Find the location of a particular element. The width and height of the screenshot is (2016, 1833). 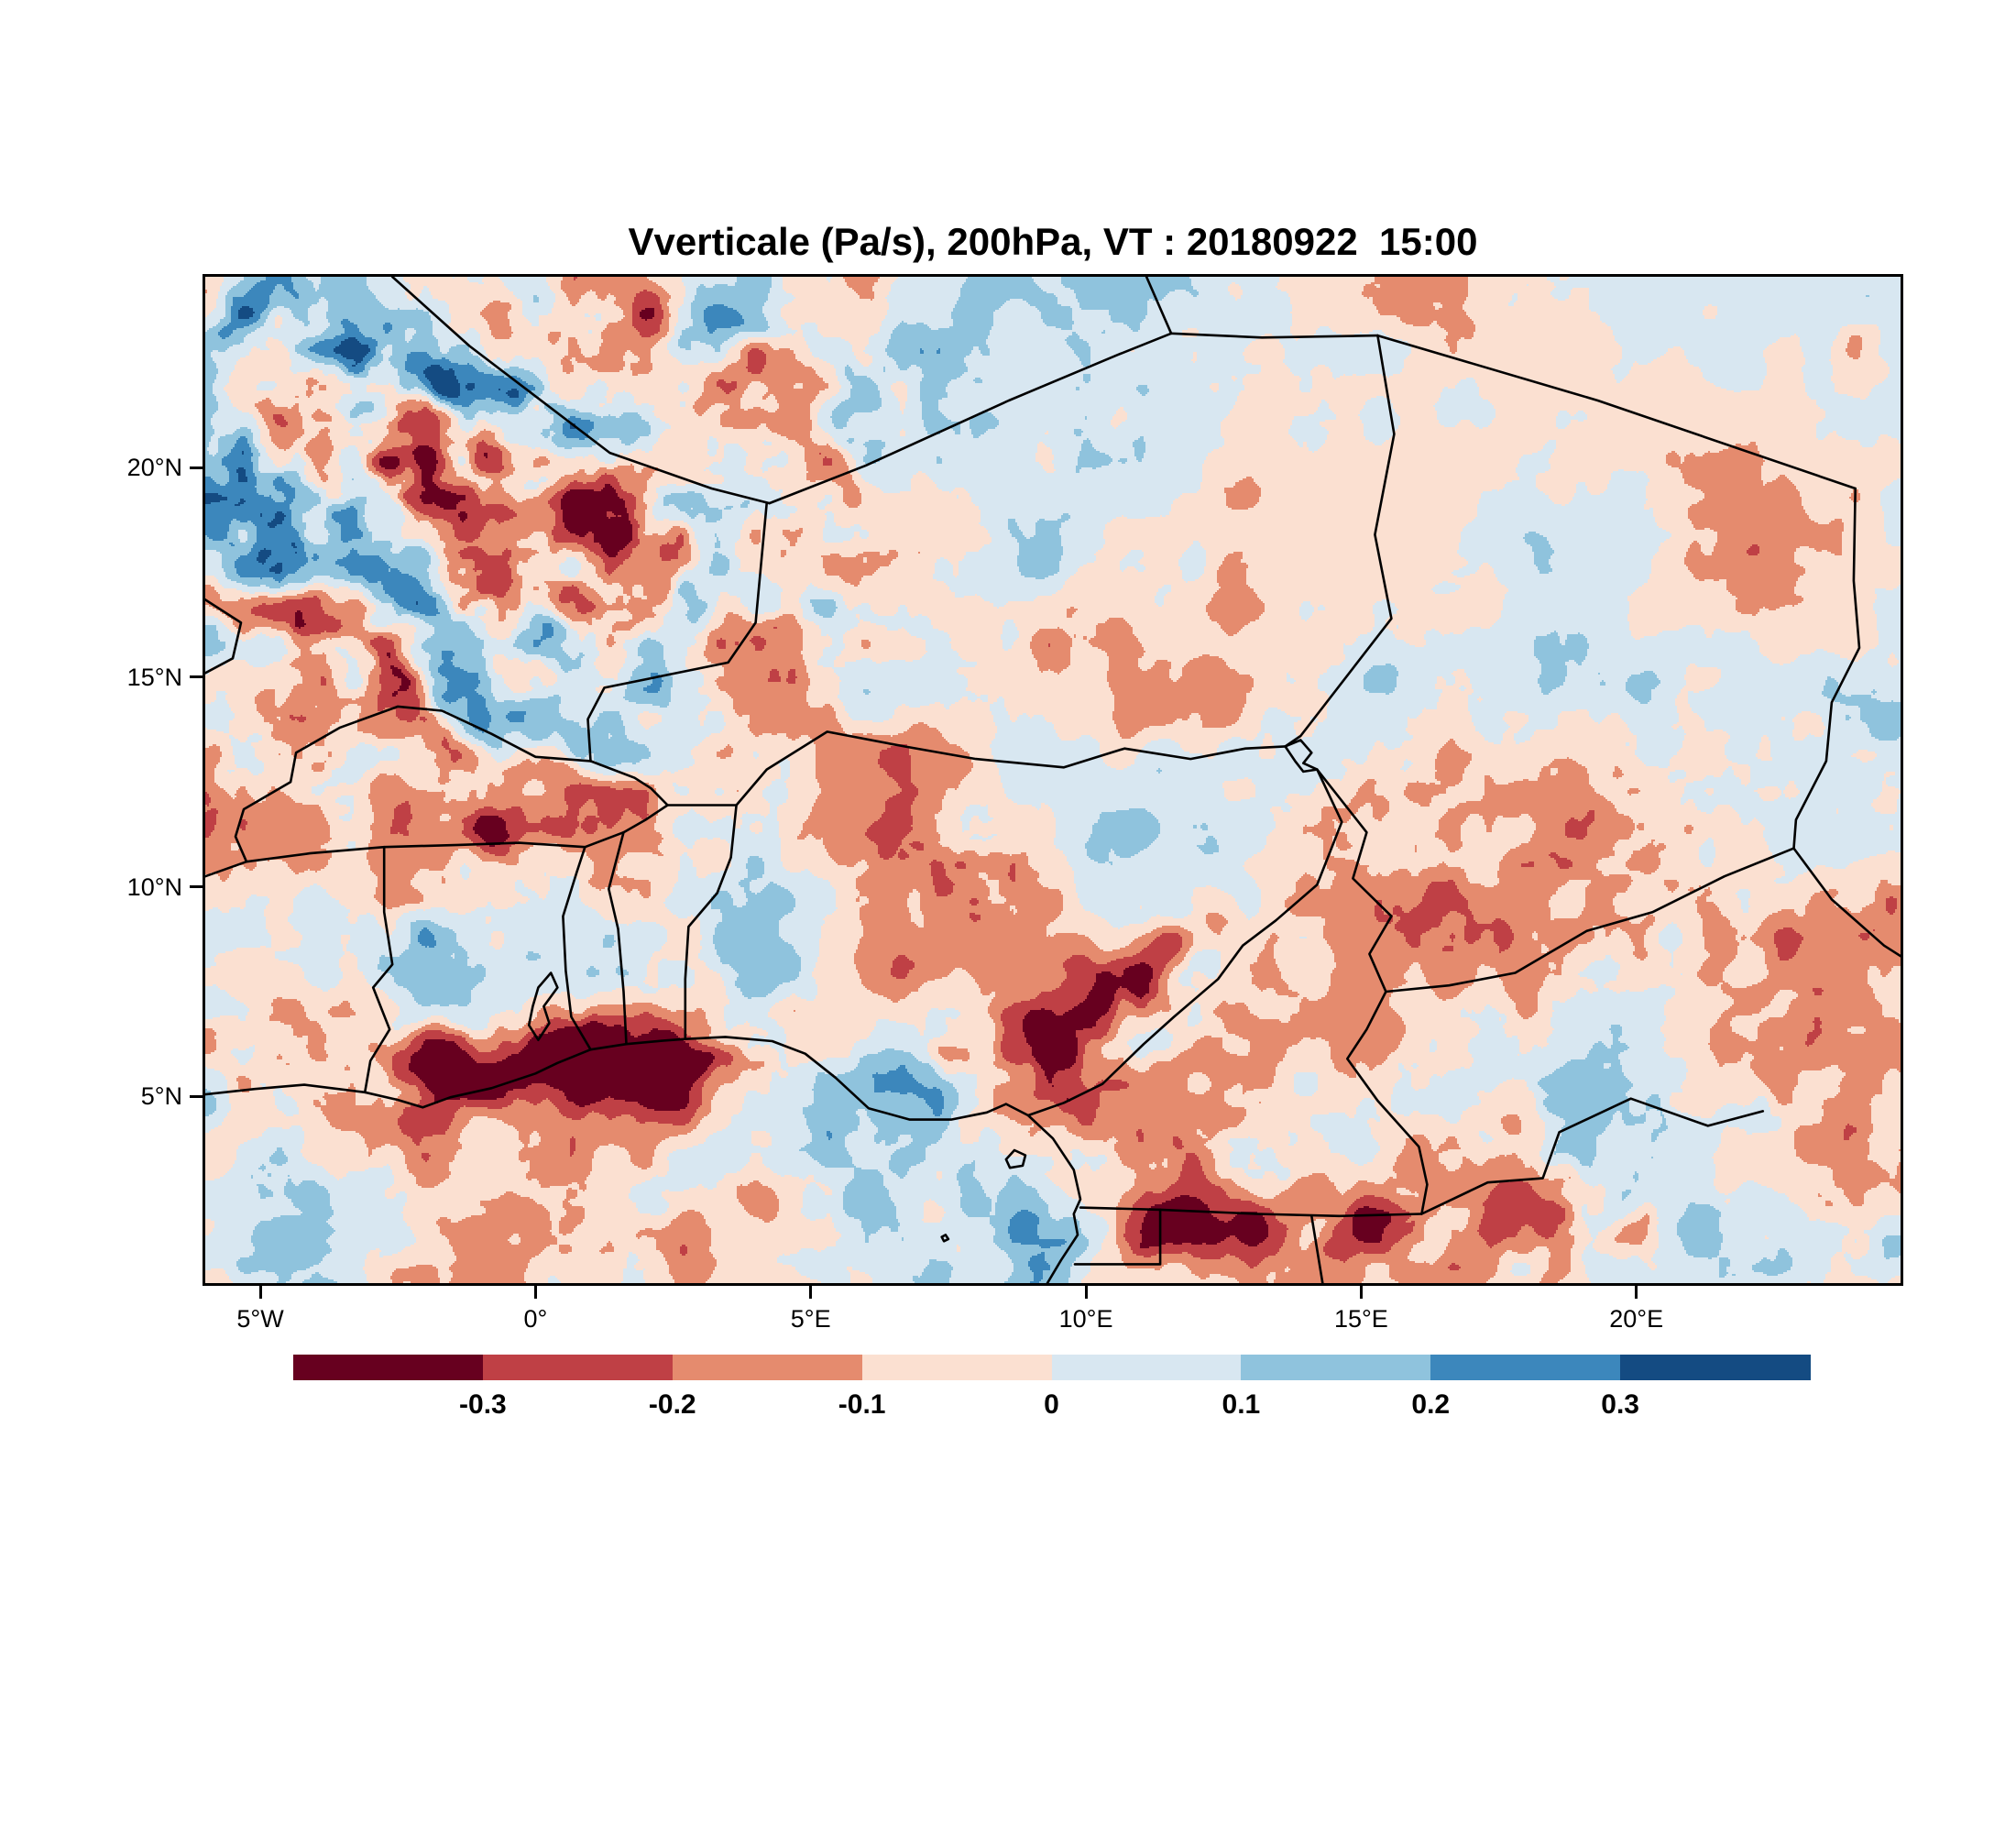

border-burkina-south is located at coordinates (457, 833).